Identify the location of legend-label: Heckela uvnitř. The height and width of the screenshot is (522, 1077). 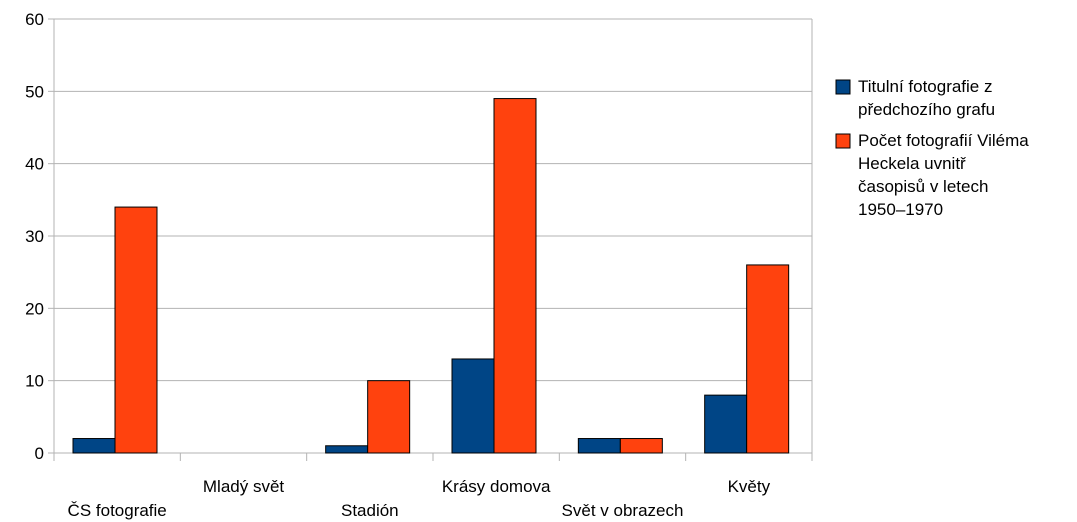
(912, 163).